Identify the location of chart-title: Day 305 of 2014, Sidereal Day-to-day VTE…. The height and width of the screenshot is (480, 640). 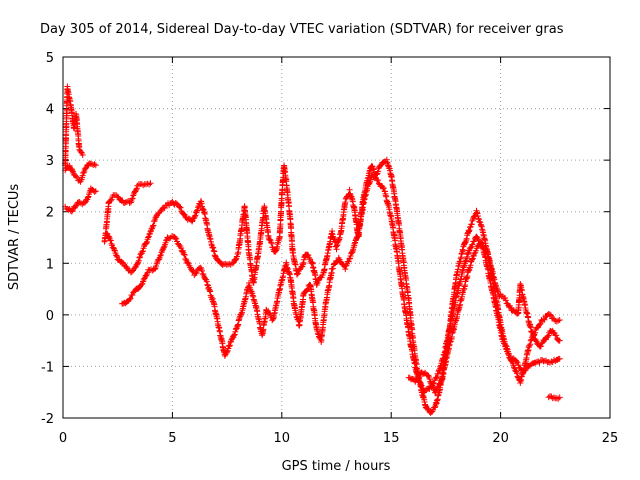
(302, 29).